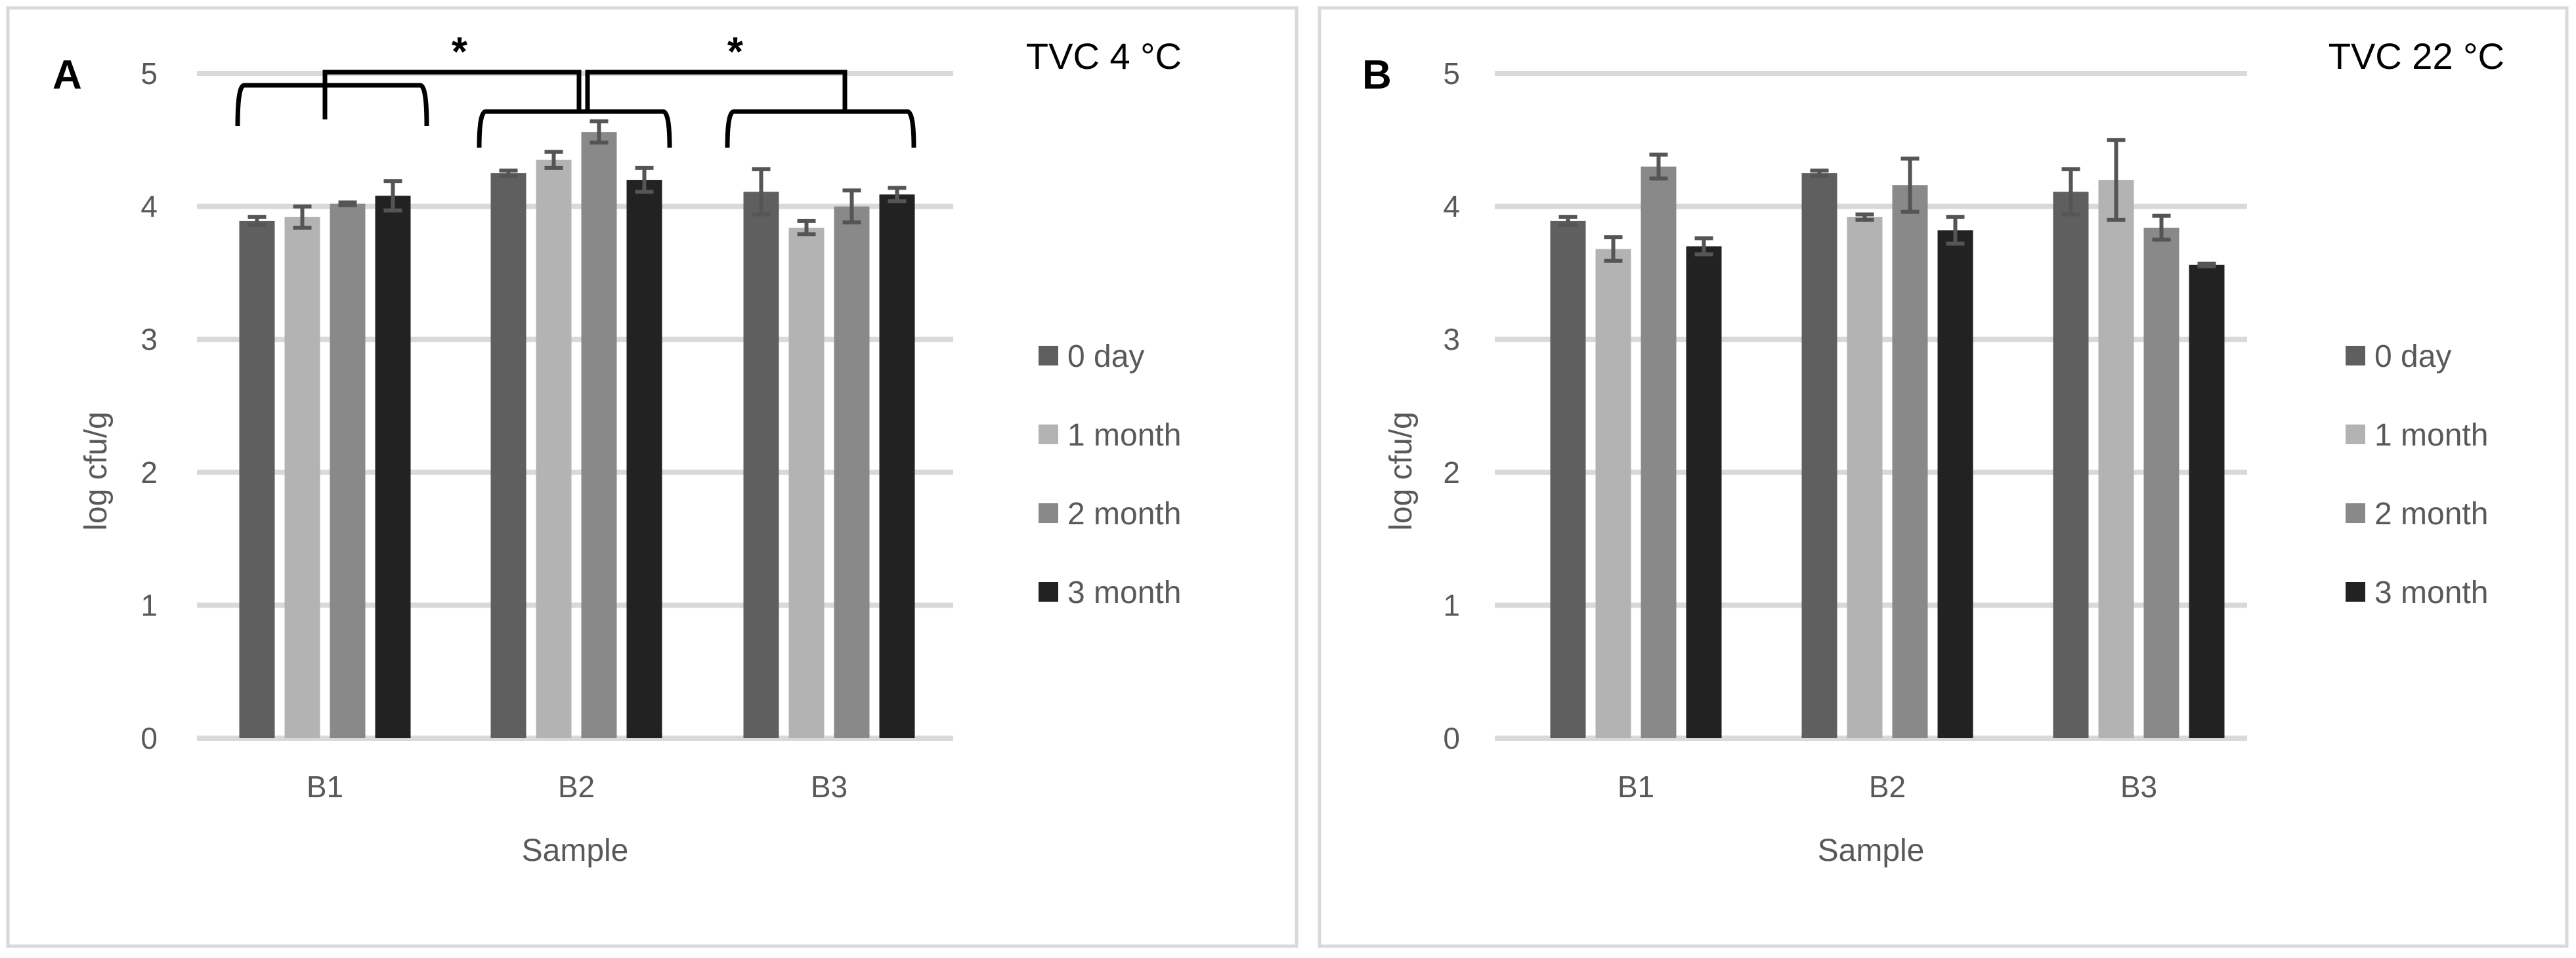 Image resolution: width=2576 pixels, height=958 pixels. I want to click on chart-title: TVC 22 °C, so click(2416, 56).